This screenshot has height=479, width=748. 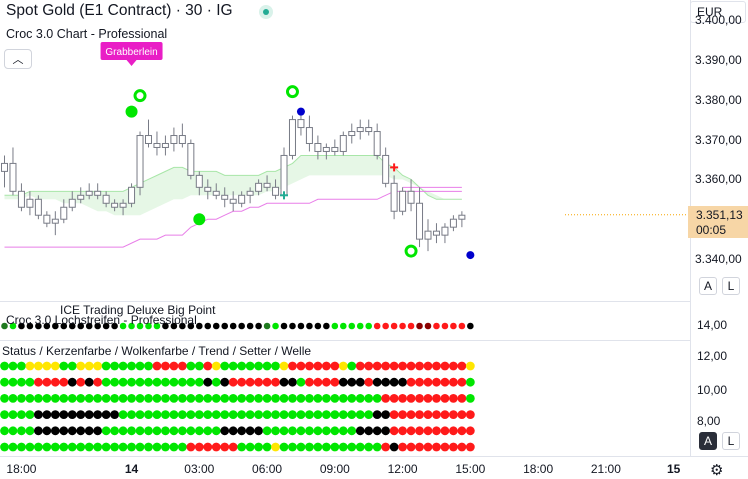 I want to click on current-price-tag: 3.351,13 00:05, so click(x=718, y=222).